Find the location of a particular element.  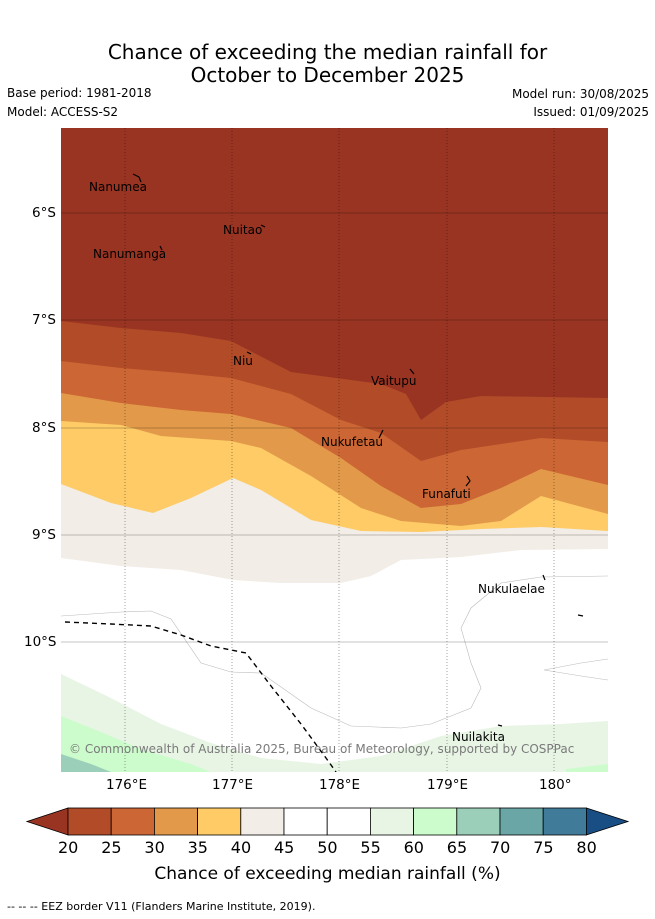

colorbar-extend-low is located at coordinates (47, 821).